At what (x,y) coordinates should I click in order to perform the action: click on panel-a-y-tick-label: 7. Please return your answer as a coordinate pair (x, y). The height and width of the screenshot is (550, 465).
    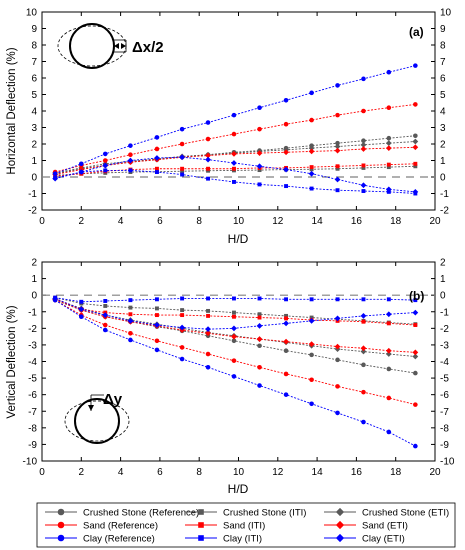
    Looking at the image, I should click on (34, 62).